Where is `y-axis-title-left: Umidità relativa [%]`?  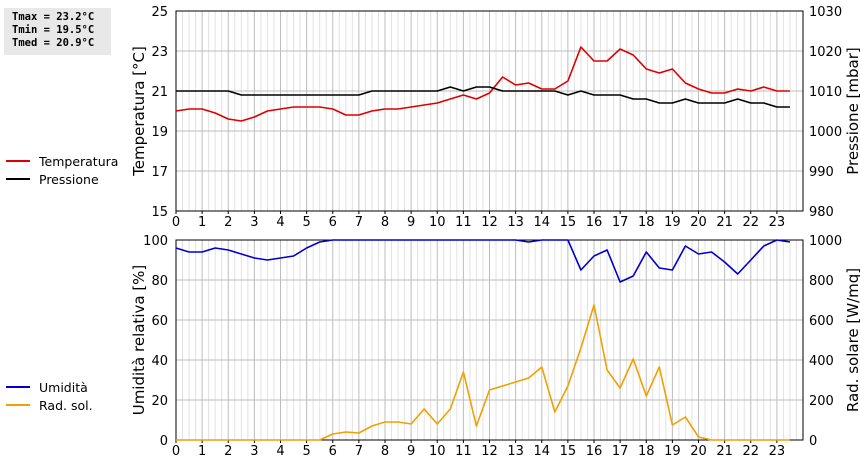 y-axis-title-left: Umidità relativa [%] is located at coordinates (139, 340).